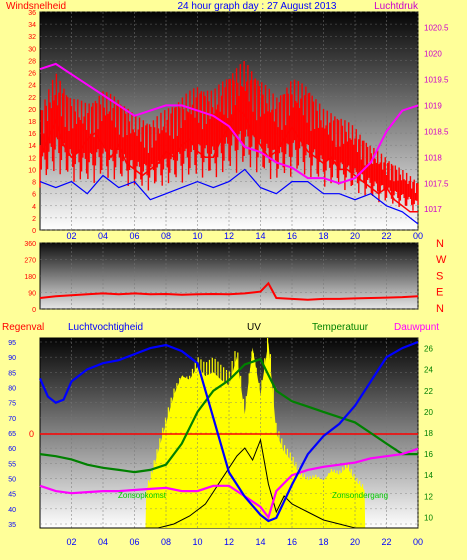 This screenshot has width=467, height=560. Describe the element at coordinates (32, 122) in the screenshot. I see `wind-speed-tick-label: 18` at that location.